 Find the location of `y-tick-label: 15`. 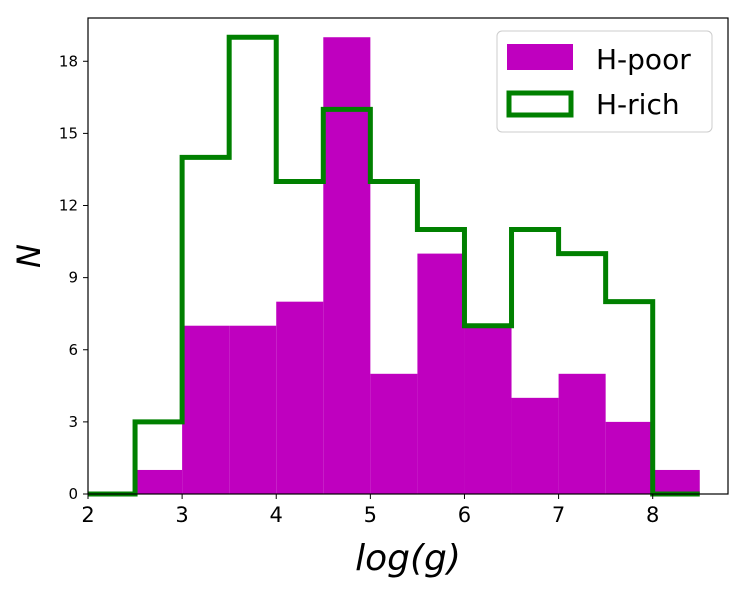

y-tick-label: 15 is located at coordinates (68, 133).